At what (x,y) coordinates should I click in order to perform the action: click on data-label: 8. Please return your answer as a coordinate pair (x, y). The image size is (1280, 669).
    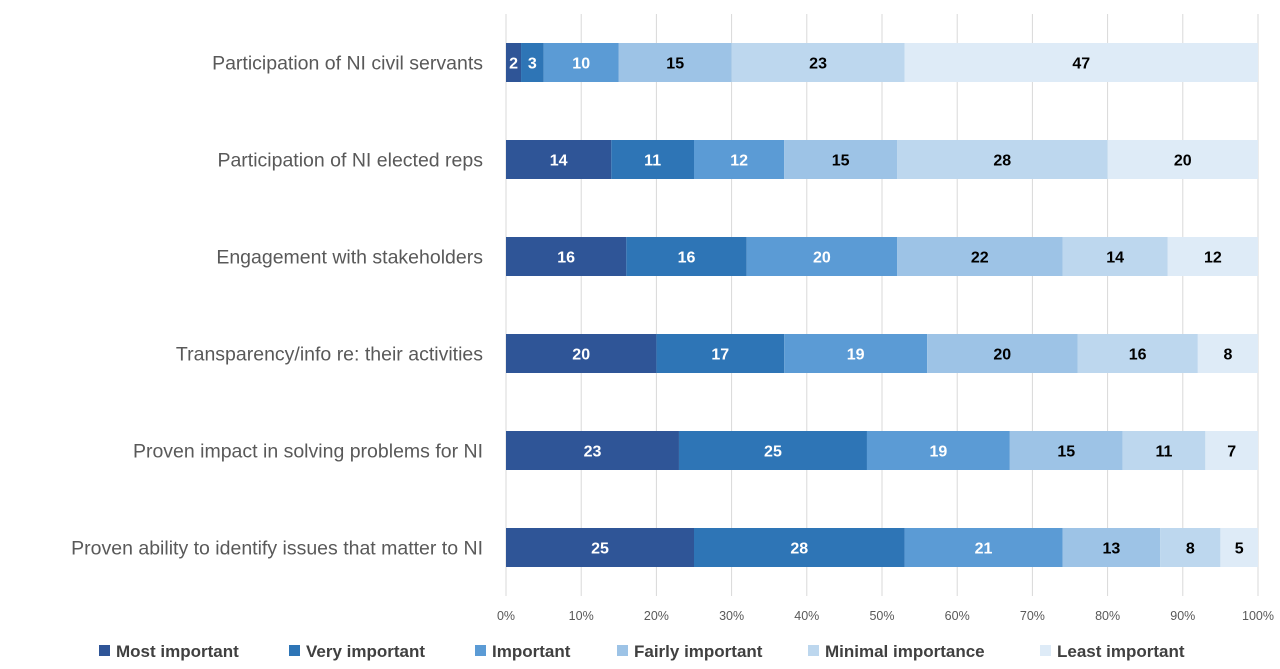
    Looking at the image, I should click on (1190, 549).